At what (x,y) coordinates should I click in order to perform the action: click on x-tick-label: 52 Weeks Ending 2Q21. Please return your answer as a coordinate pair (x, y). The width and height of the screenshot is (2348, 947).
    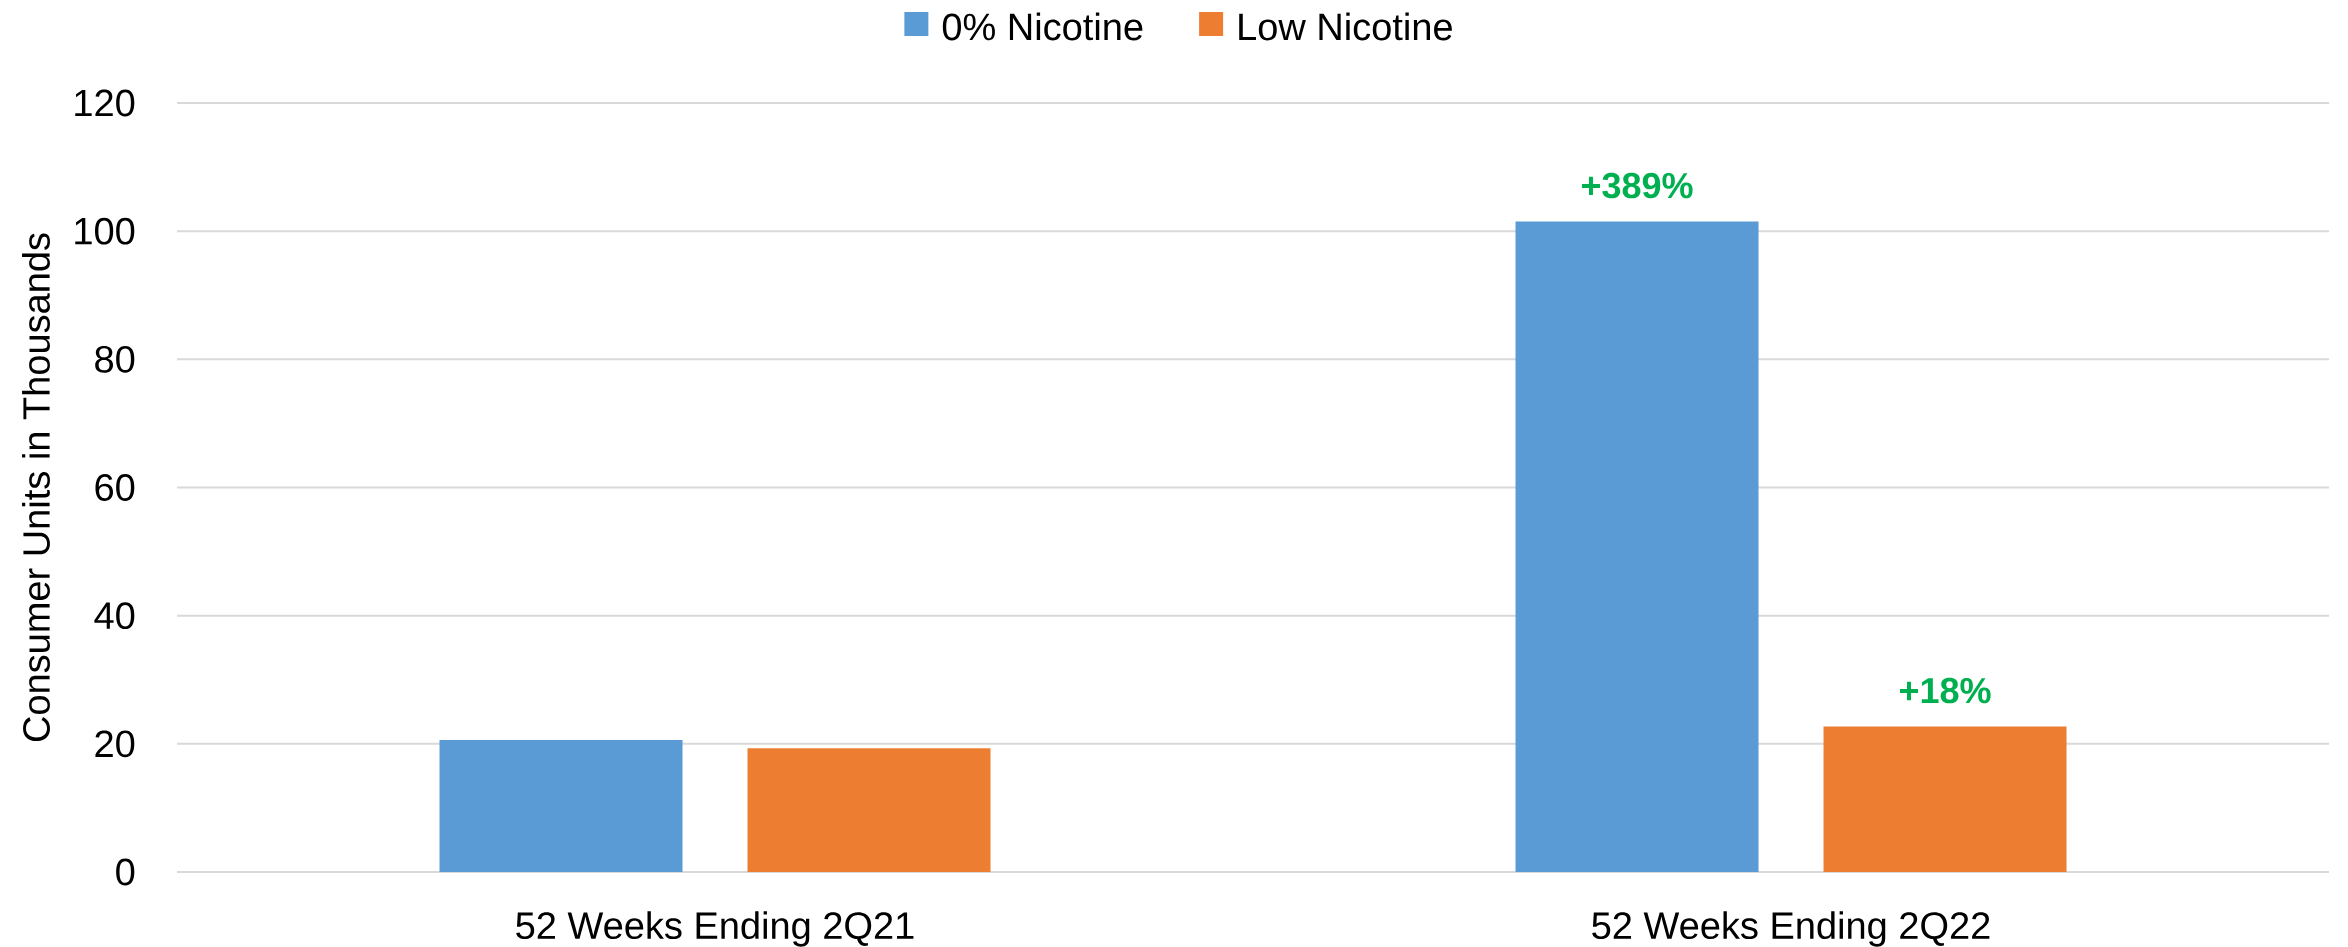
    Looking at the image, I should click on (715, 929).